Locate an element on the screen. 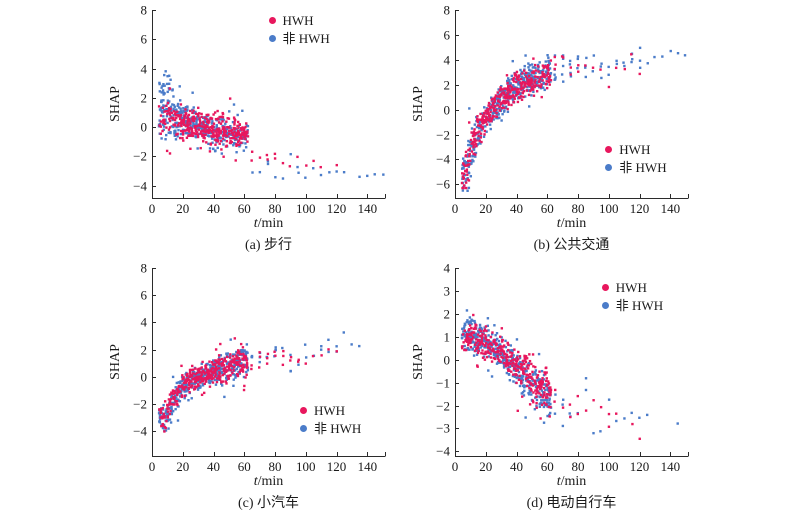 The width and height of the screenshot is (800, 516). x-axis-label: t/min is located at coordinates (269, 482).